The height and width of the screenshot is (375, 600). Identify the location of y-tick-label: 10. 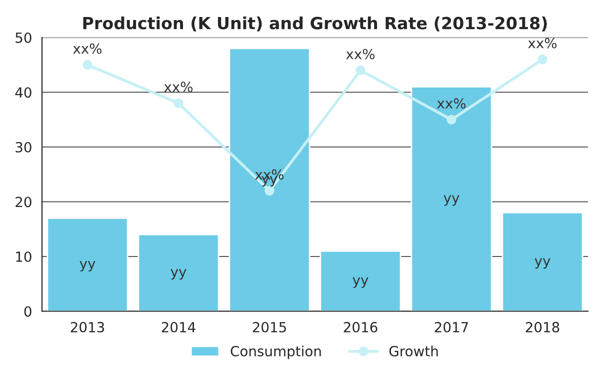
(24, 256).